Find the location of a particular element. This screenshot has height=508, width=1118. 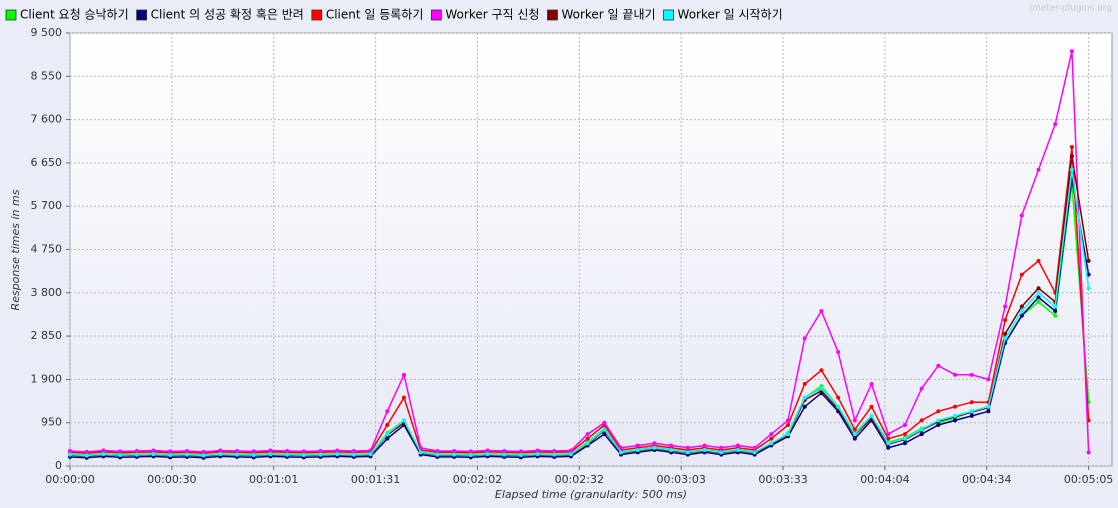

y-tick-label: 1 900 is located at coordinates (47, 378).